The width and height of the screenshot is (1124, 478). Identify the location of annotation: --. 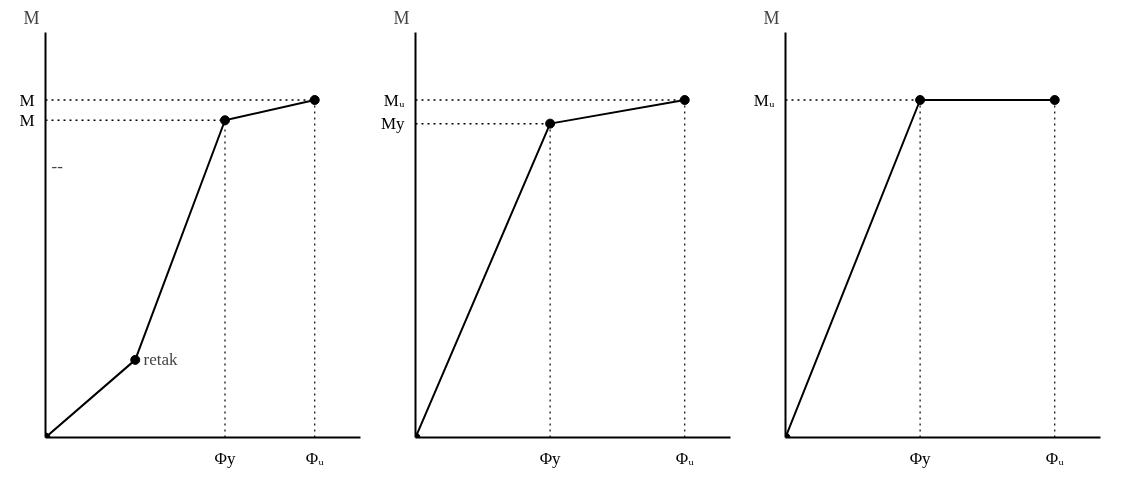
(57, 166).